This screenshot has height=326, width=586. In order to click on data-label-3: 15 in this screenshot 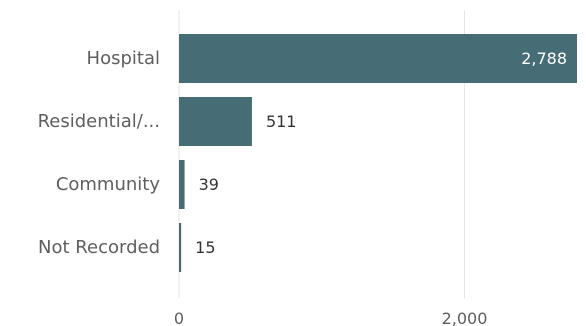, I will do `click(205, 247)`.